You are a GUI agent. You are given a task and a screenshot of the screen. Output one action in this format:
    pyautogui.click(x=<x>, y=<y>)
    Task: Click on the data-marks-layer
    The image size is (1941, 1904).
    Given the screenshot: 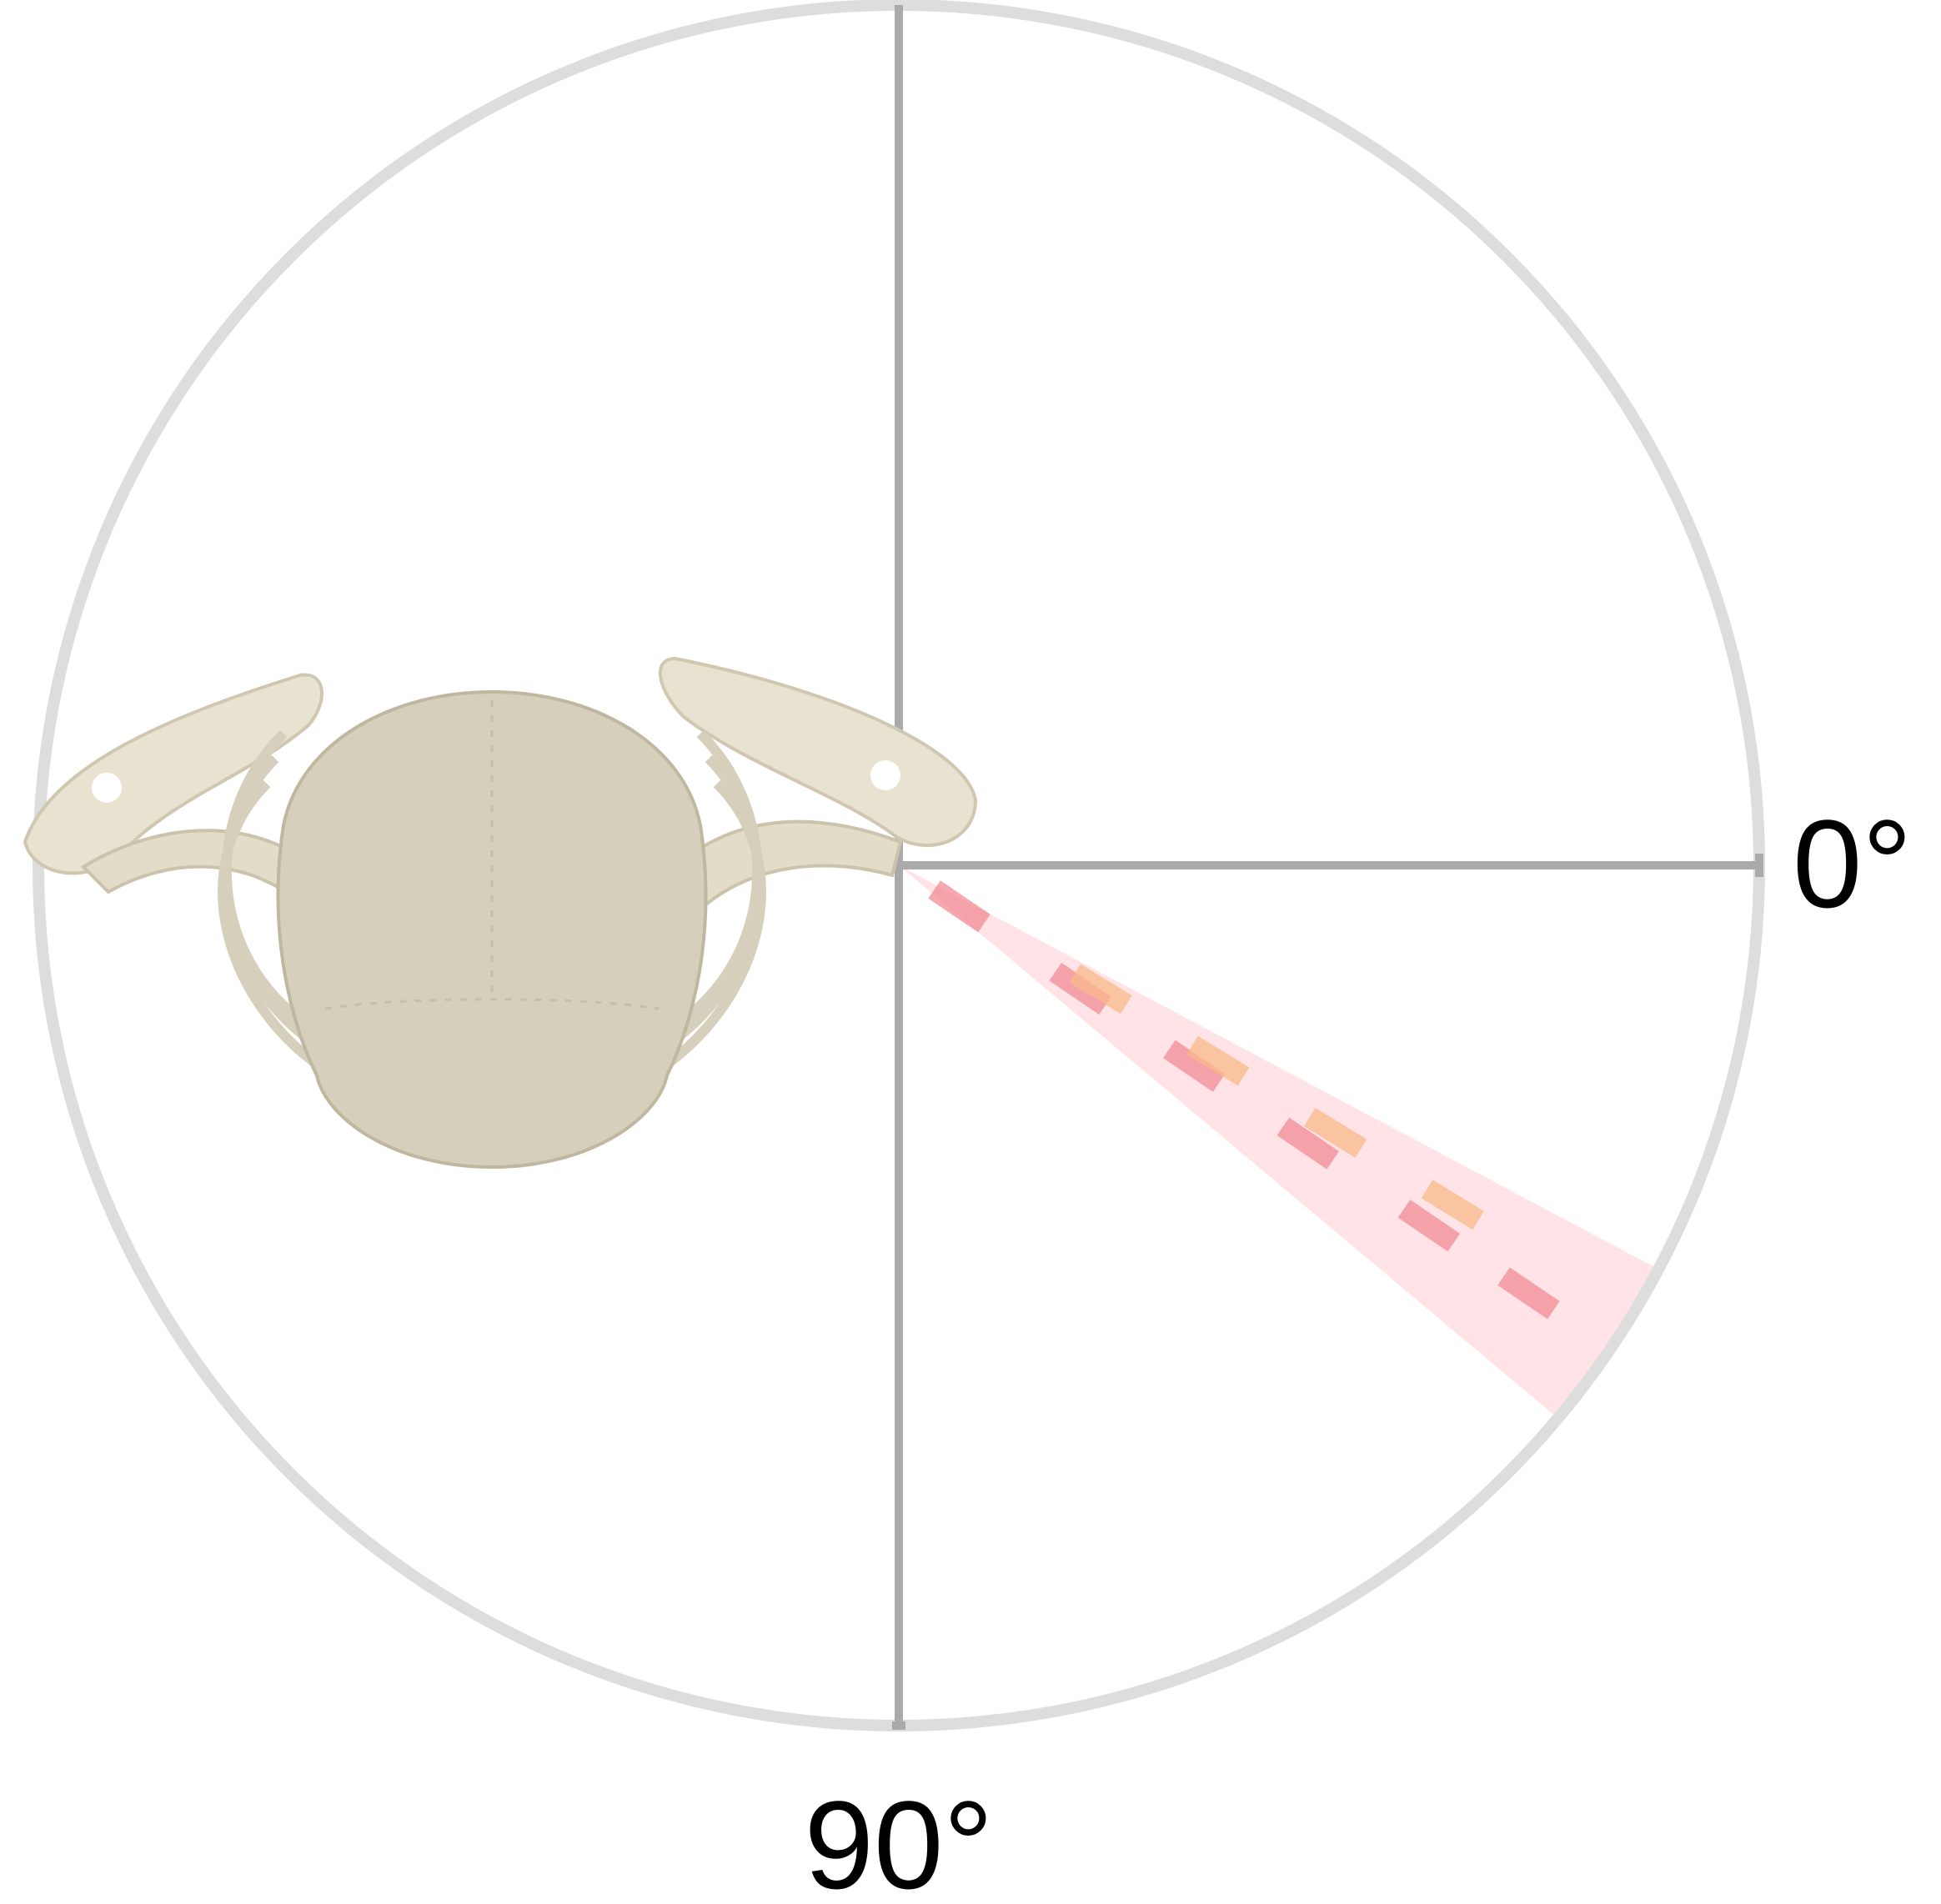 What is the action you would take?
    pyautogui.click(x=1244, y=1100)
    